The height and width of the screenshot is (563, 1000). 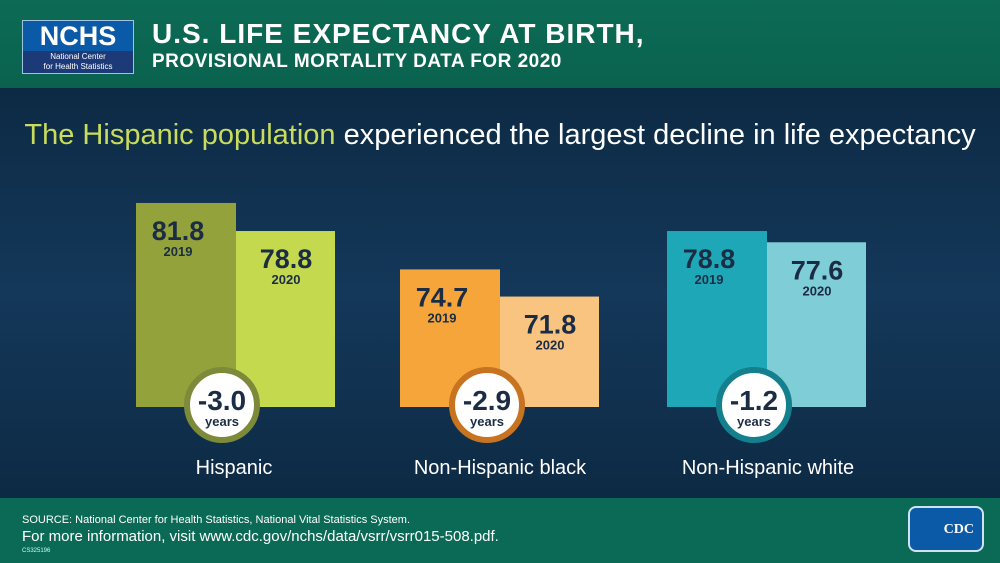 I want to click on page-title: U.S. LIFE EXPECTANCY AT BIRTH,, so click(x=398, y=33).